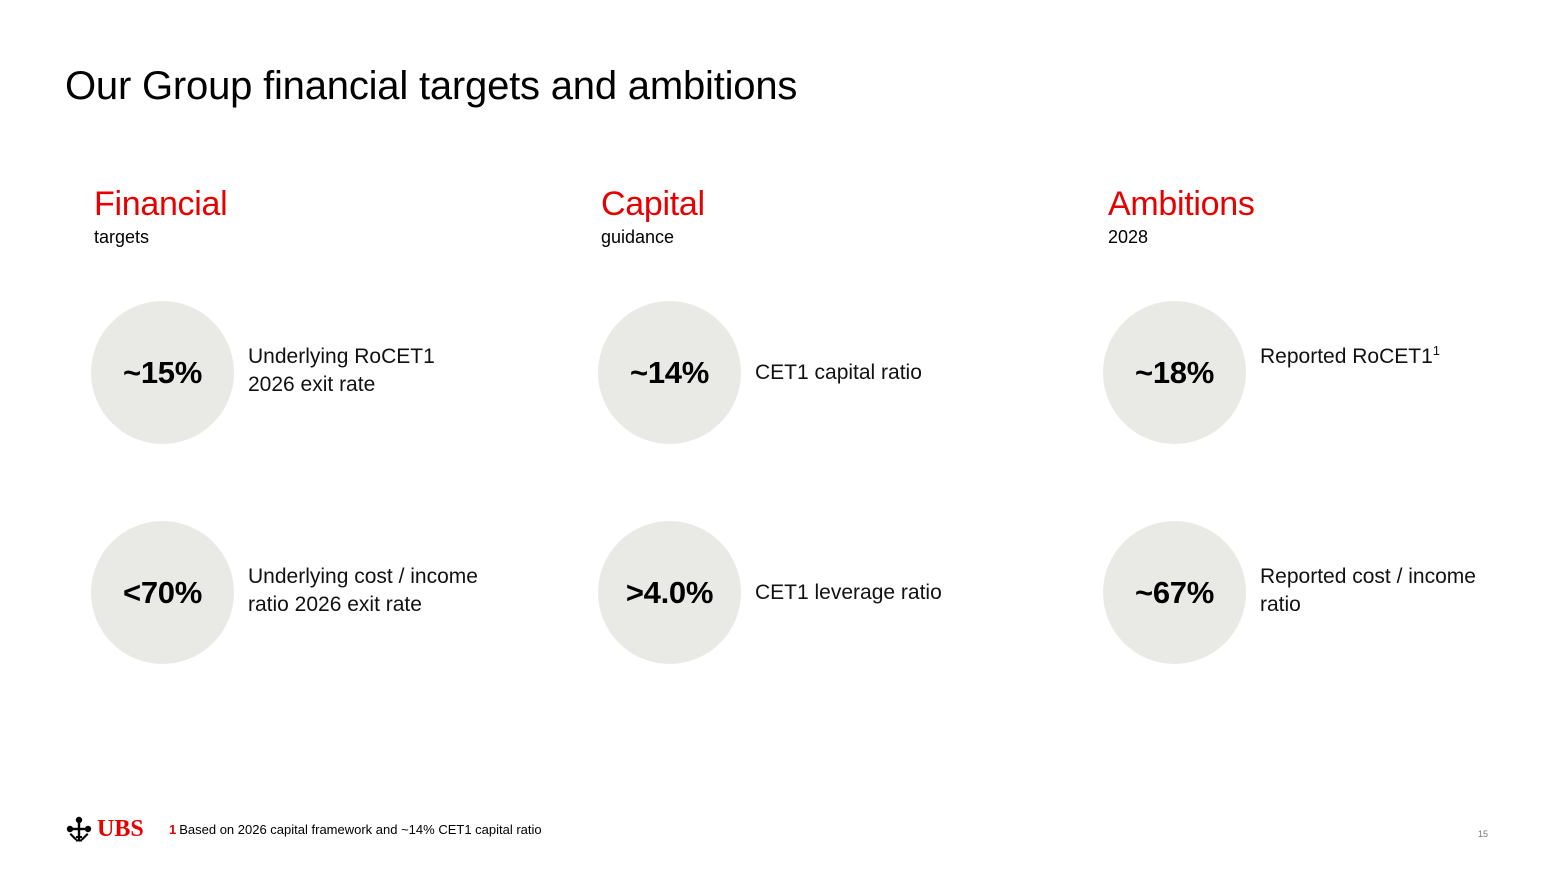 The image size is (1558, 877). I want to click on metric-value-circle: ~18%, so click(1174, 372).